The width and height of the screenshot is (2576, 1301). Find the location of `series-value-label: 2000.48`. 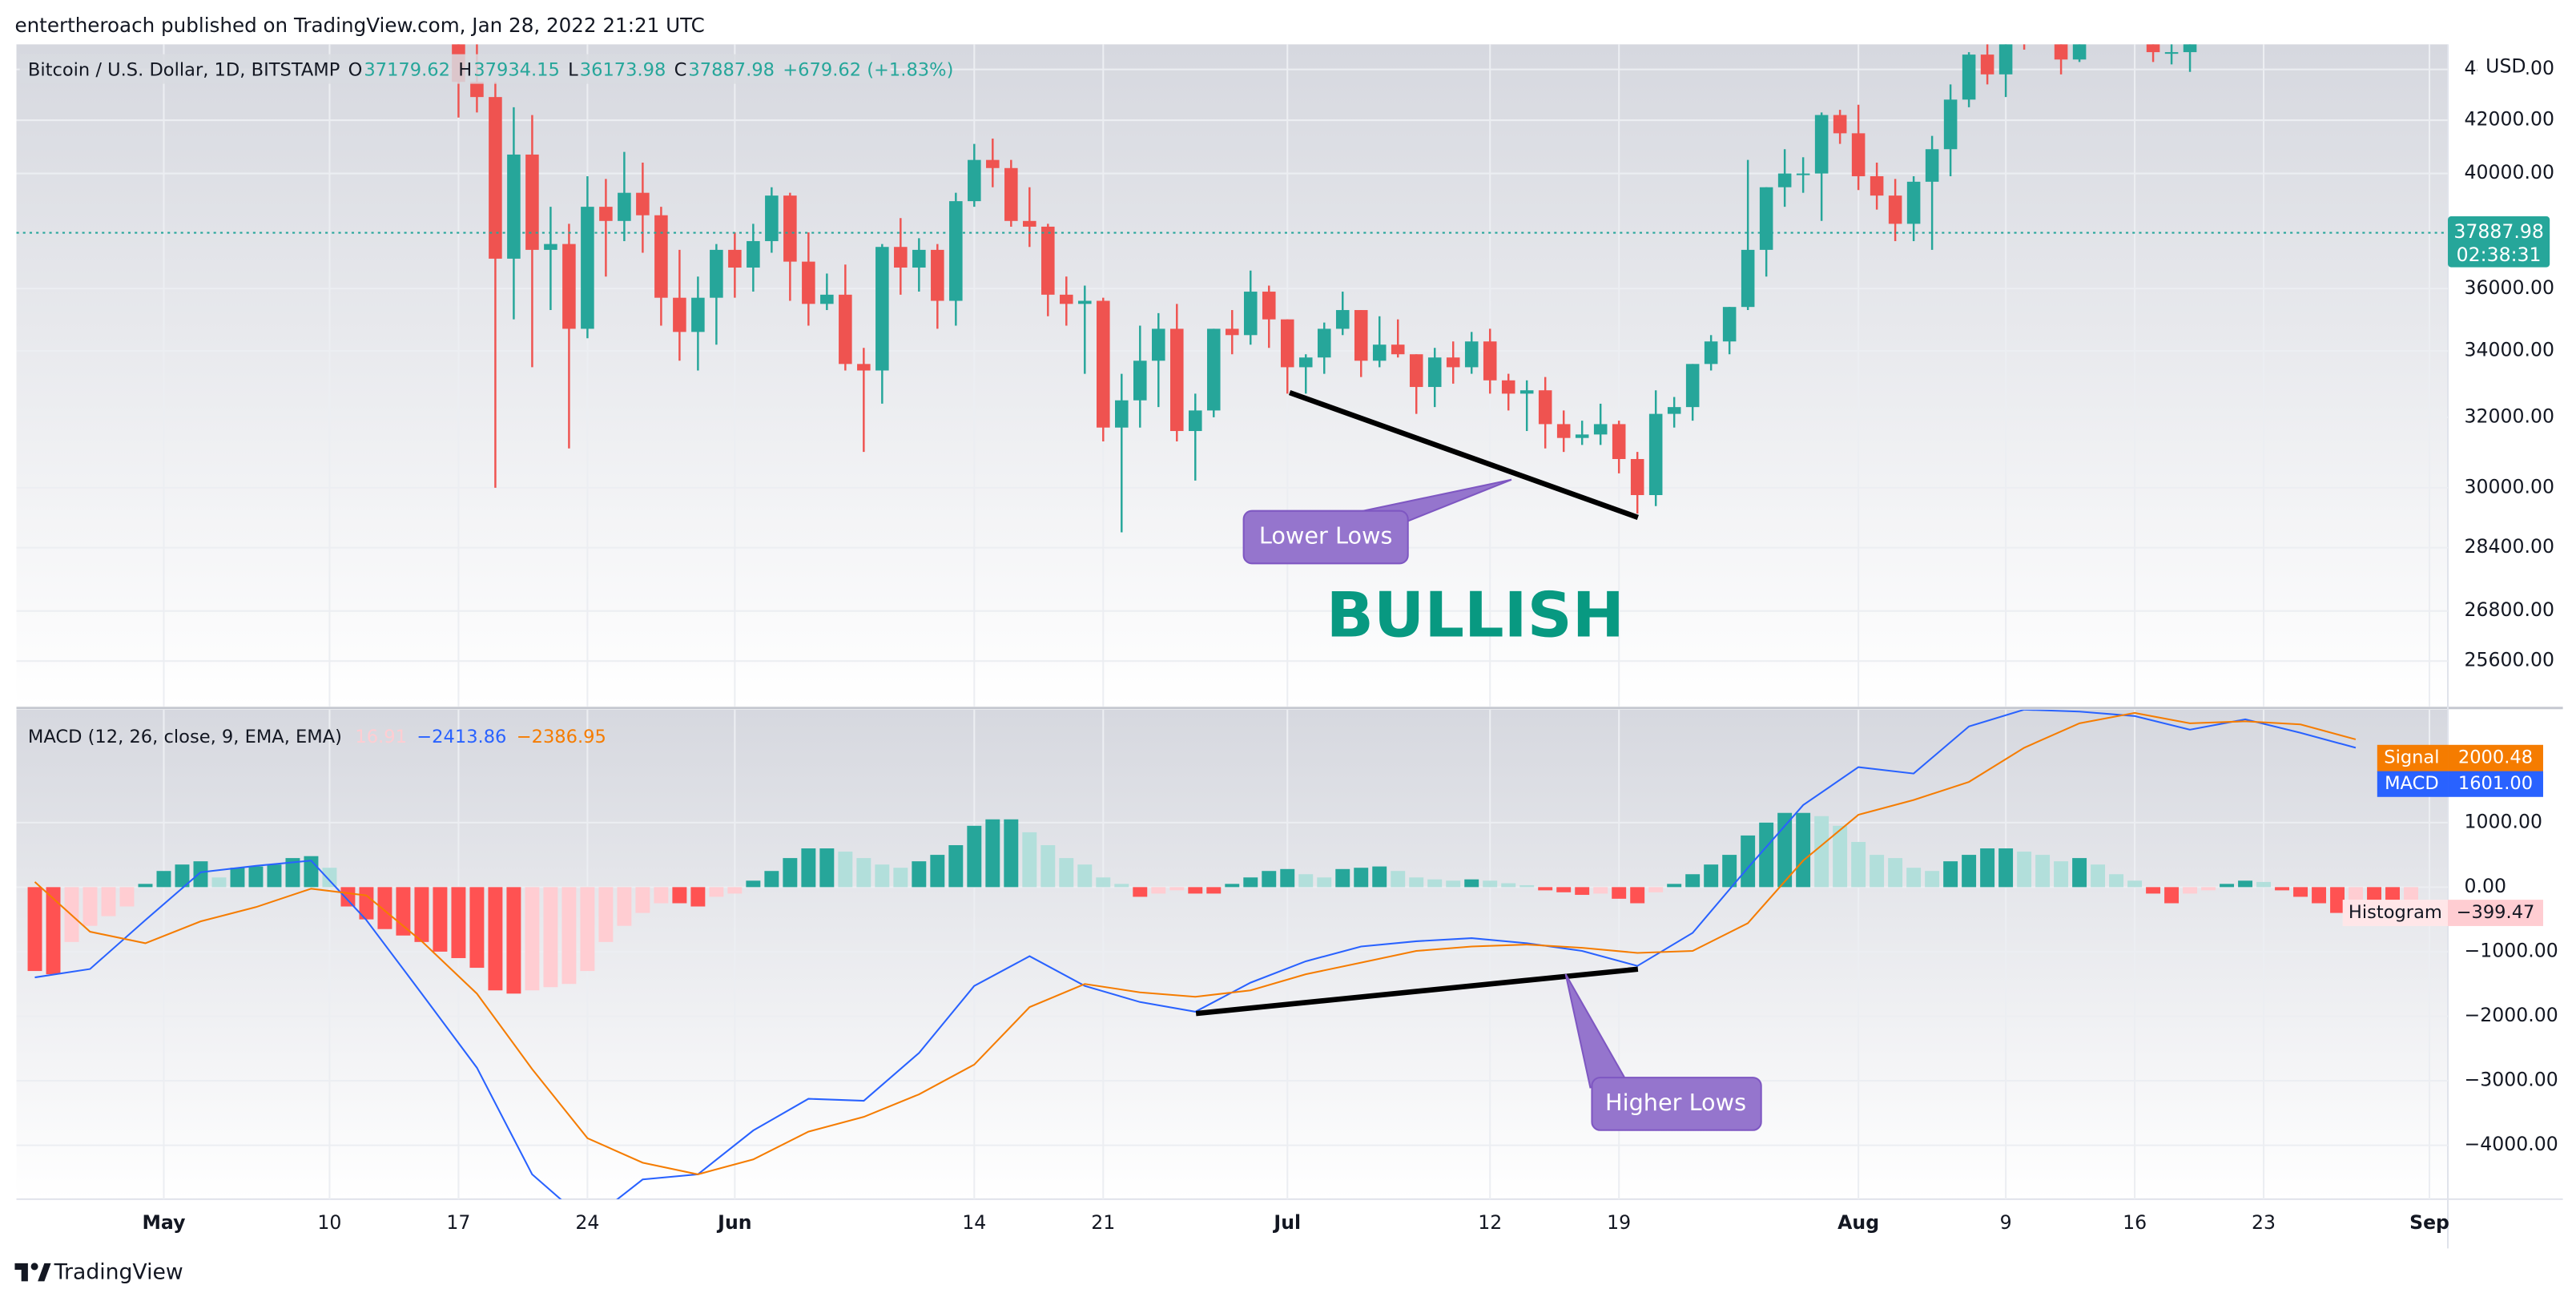

series-value-label: 2000.48 is located at coordinates (2495, 757).